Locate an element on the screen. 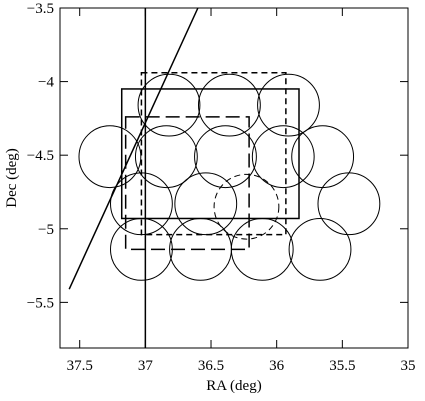  x-axis-label: RA (deg) is located at coordinates (233, 386).